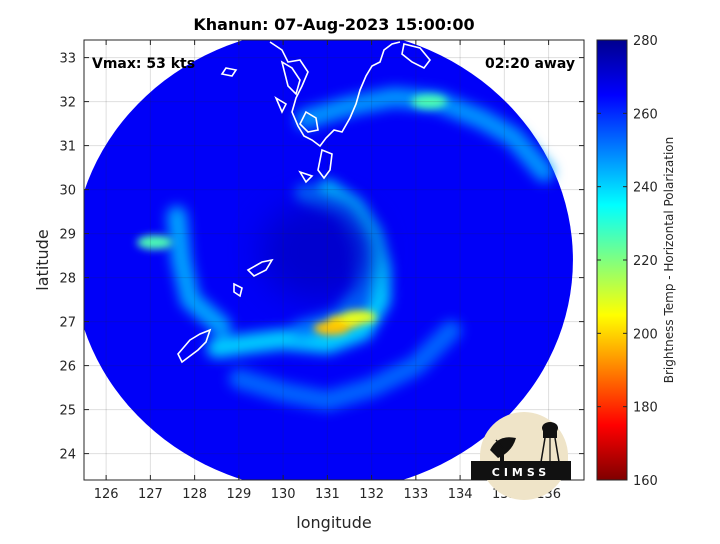 The image size is (720, 544). I want to click on x-tick-labels: 126127128129130131132133134135136, so click(327, 494).